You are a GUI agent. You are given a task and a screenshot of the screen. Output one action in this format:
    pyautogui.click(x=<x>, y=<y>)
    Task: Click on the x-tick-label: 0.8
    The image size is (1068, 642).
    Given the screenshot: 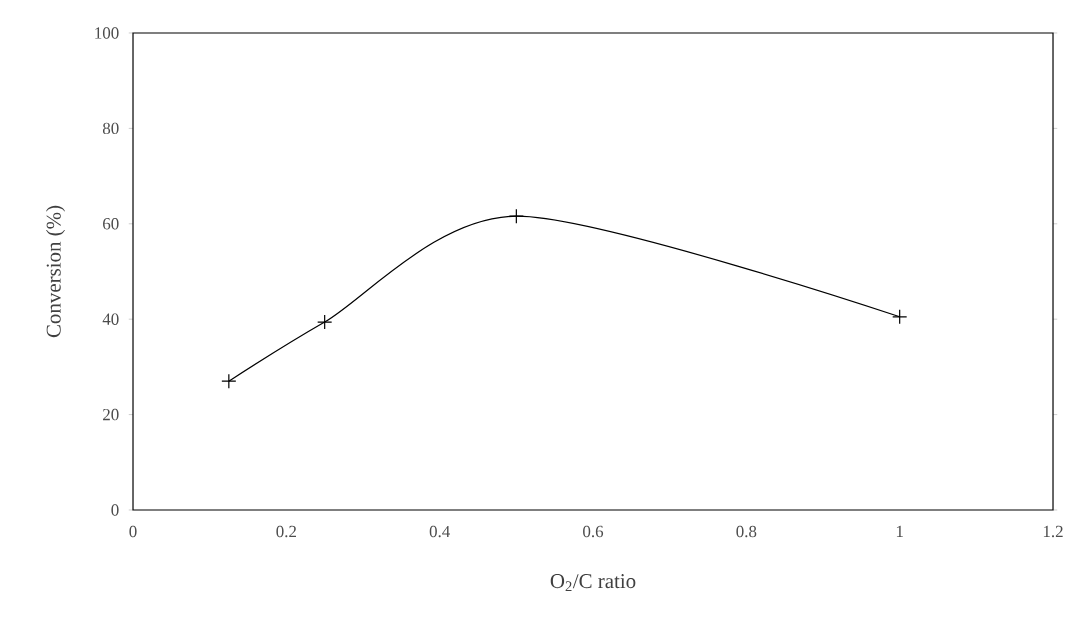 What is the action you would take?
    pyautogui.click(x=746, y=531)
    